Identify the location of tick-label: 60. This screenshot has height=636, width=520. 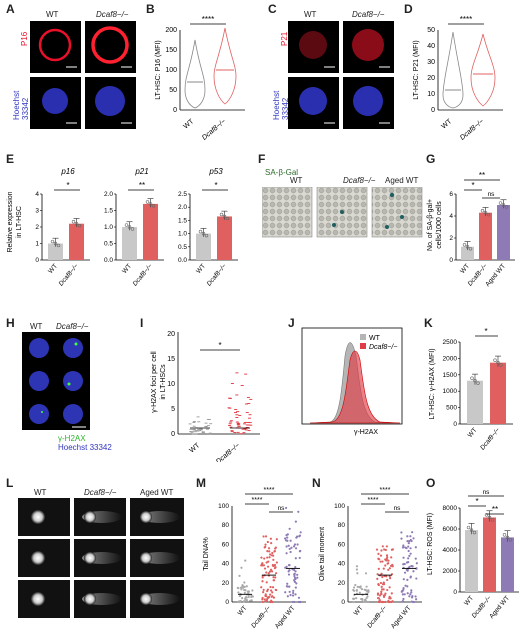
(226, 544).